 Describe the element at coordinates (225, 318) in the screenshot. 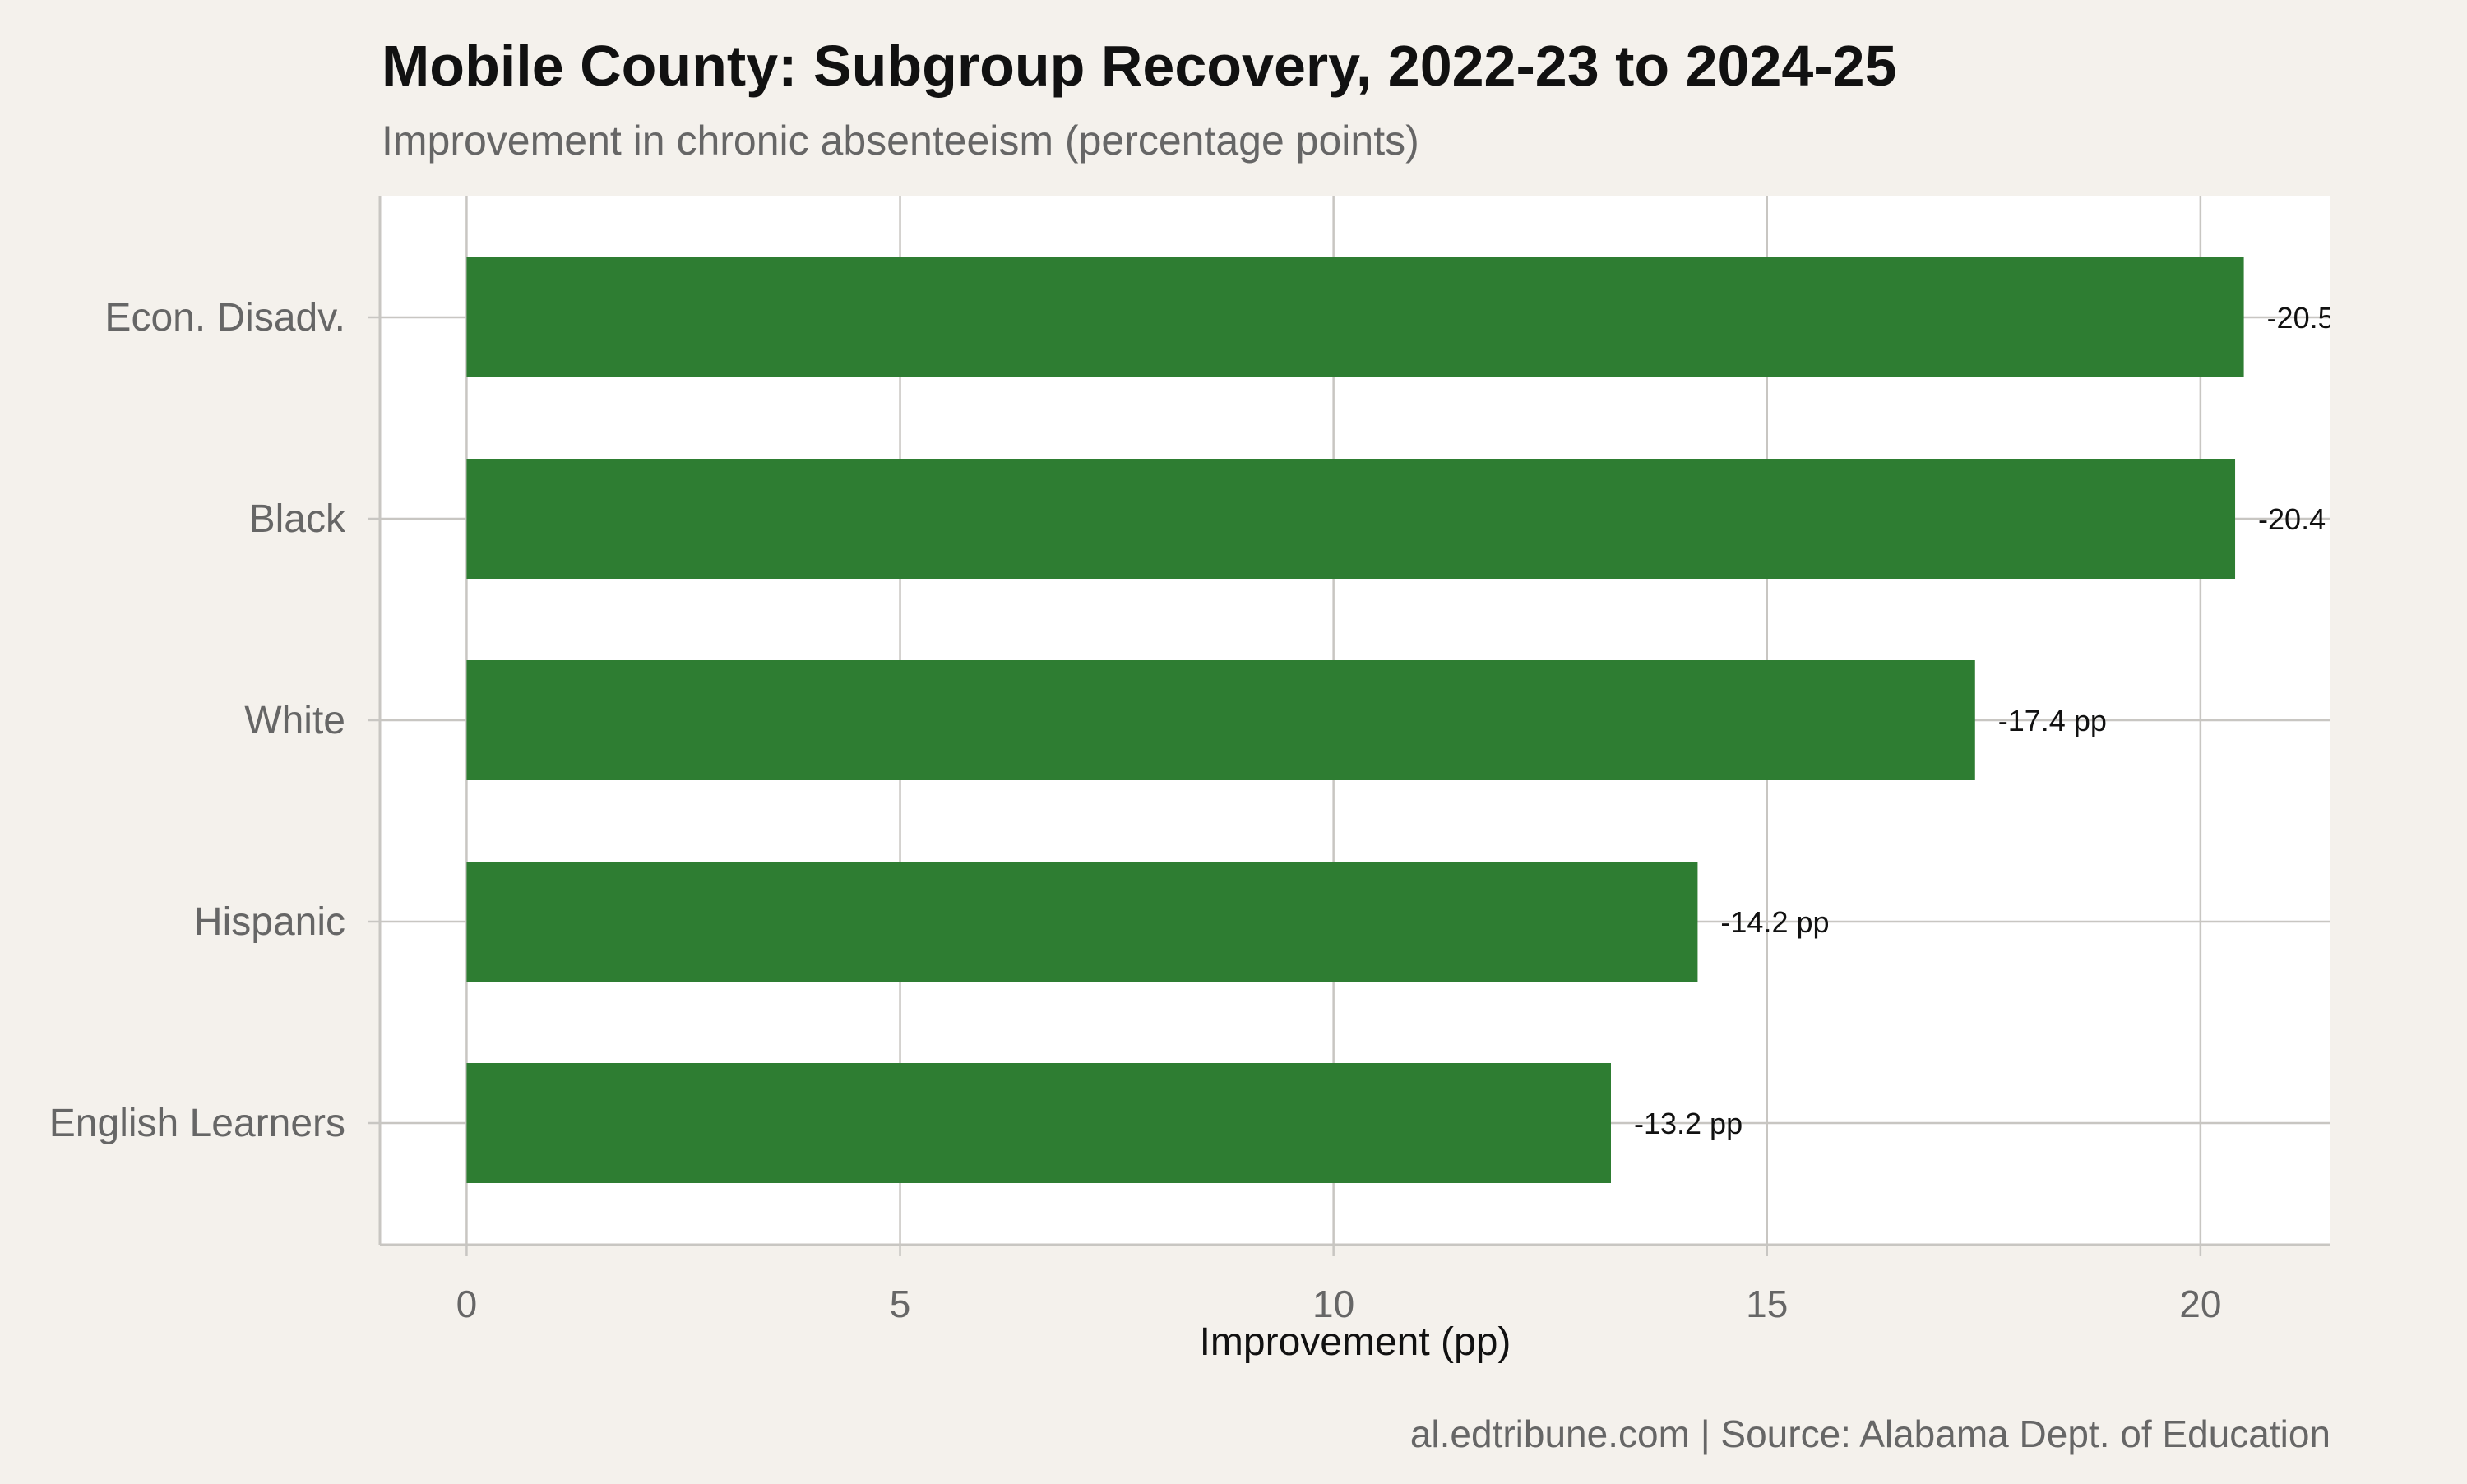

I see `y-category-label: Econ. Disadv.` at that location.